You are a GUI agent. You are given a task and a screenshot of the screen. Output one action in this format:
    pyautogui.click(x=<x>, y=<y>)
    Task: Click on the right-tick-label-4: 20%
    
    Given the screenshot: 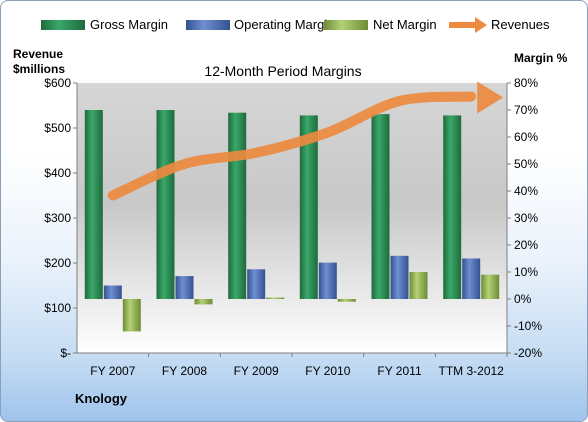 What is the action you would take?
    pyautogui.click(x=526, y=245)
    